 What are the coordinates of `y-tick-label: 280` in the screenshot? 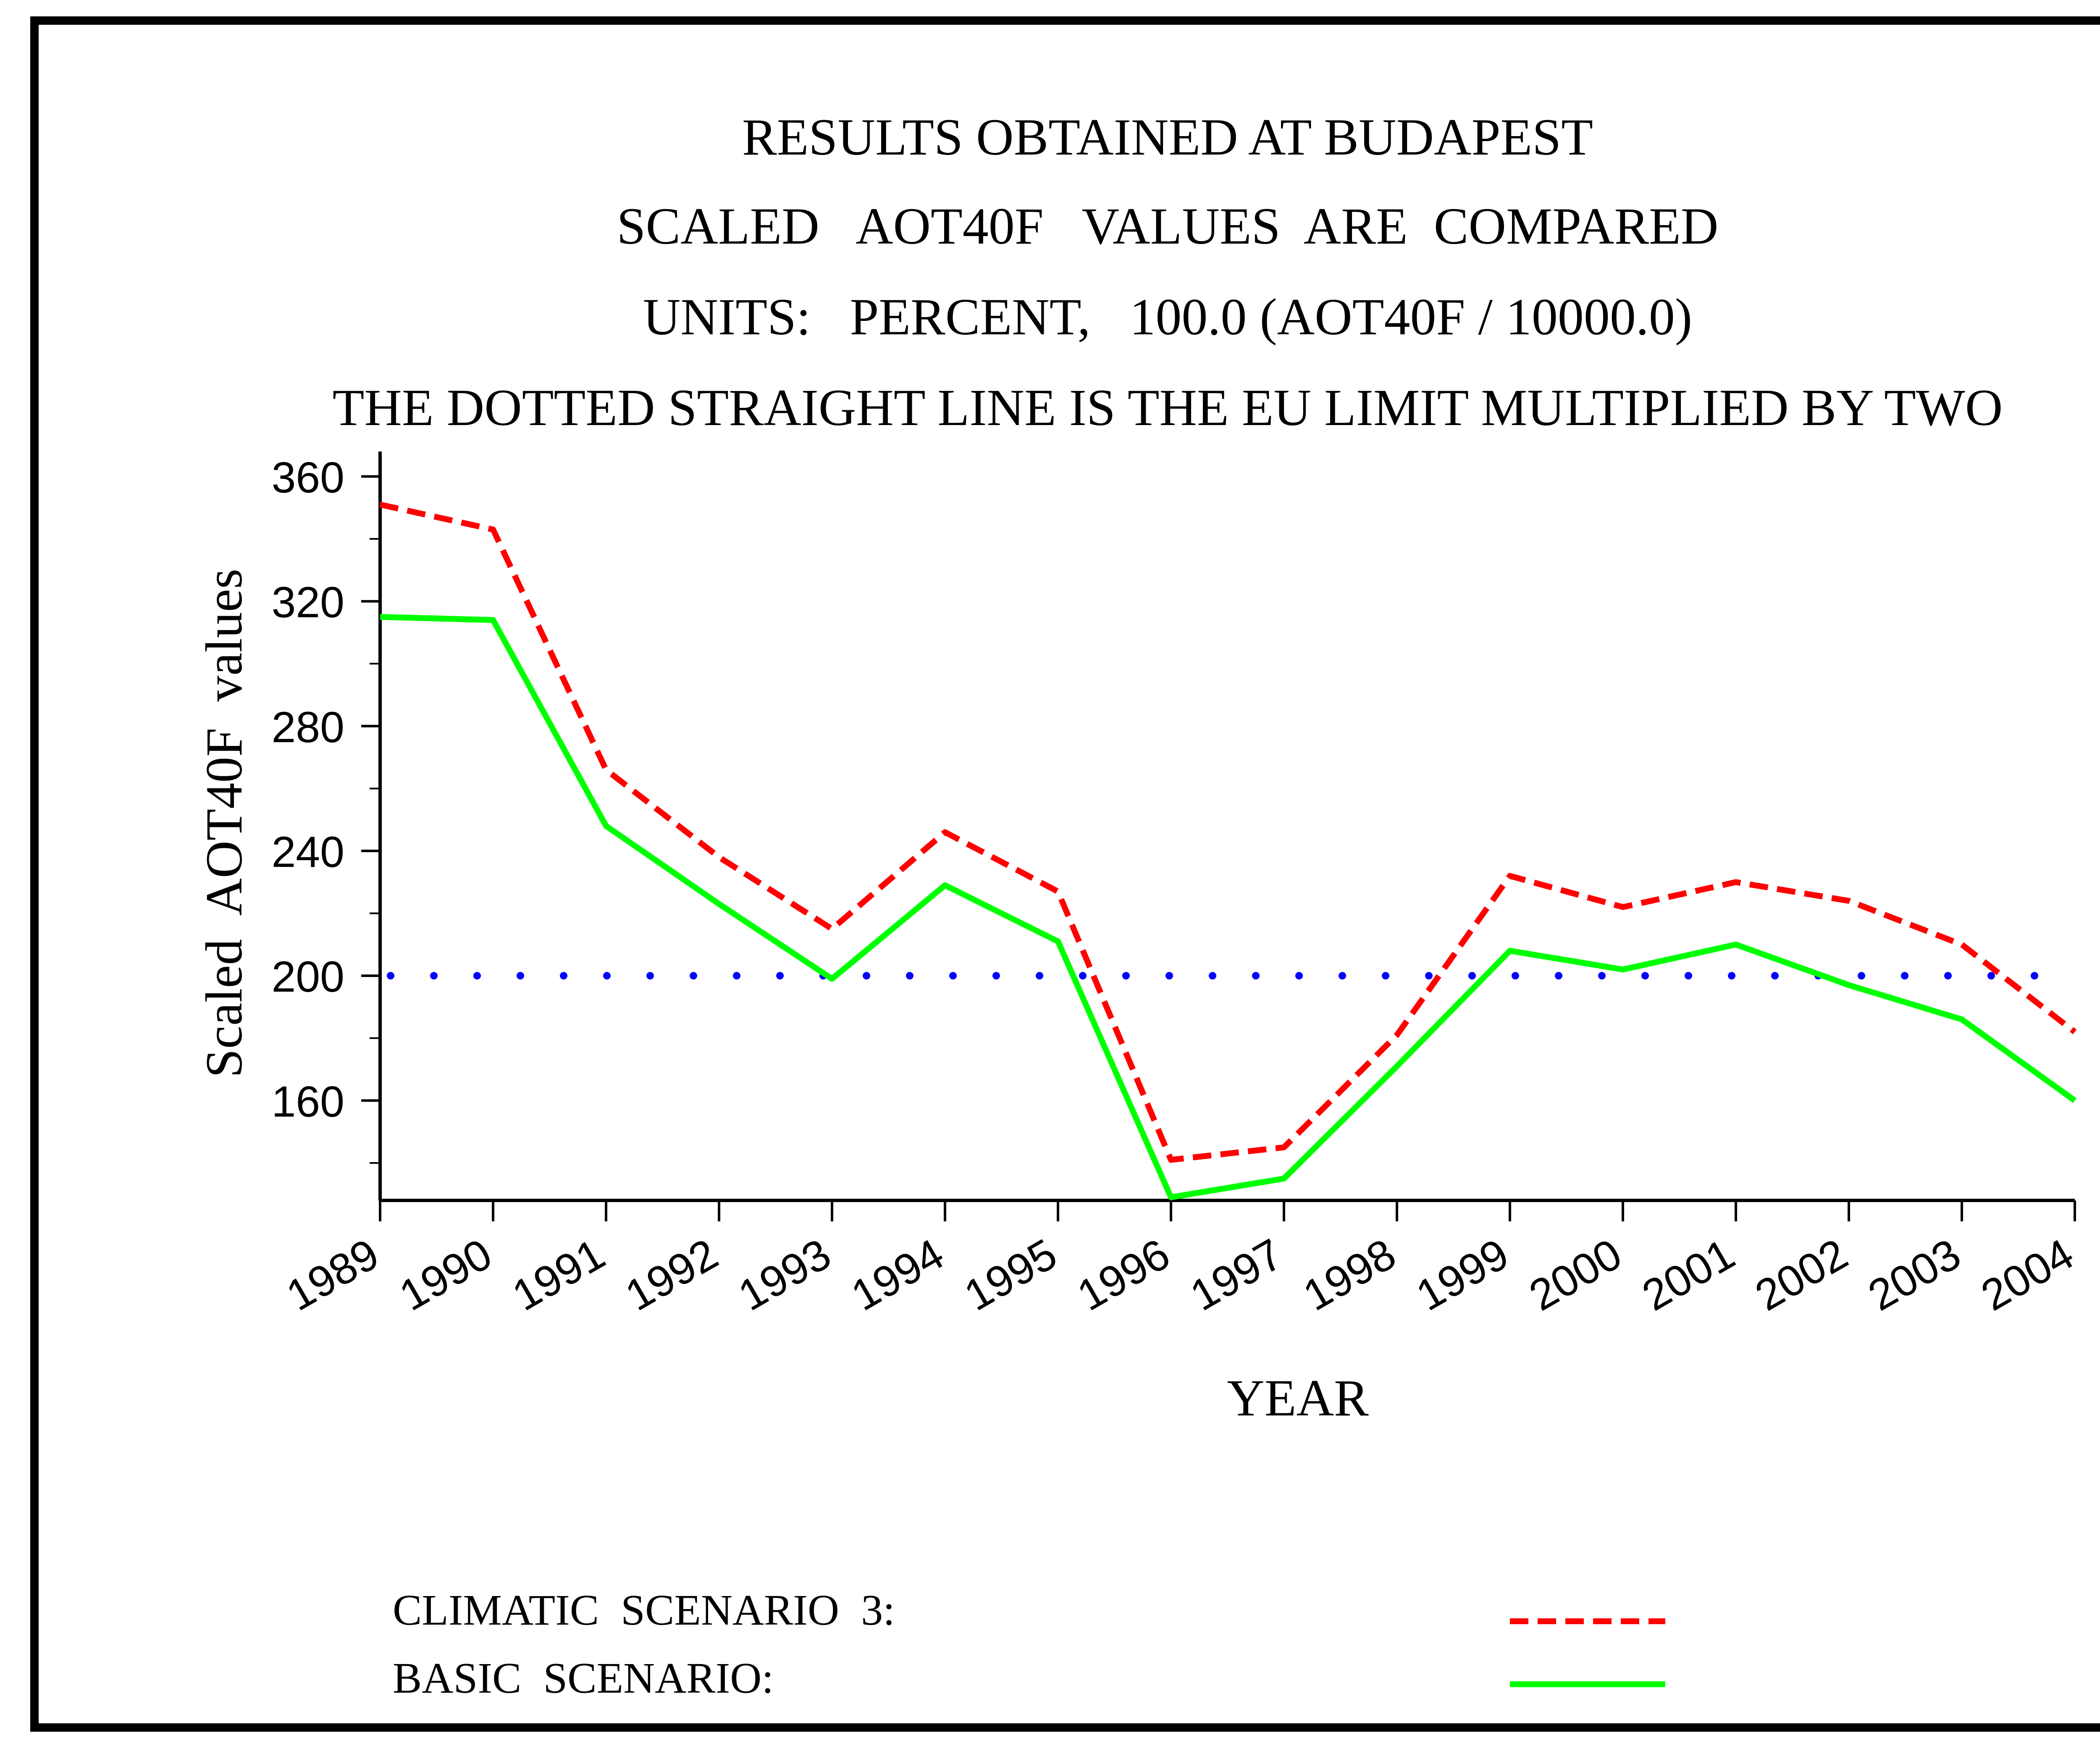 It's located at (307, 727).